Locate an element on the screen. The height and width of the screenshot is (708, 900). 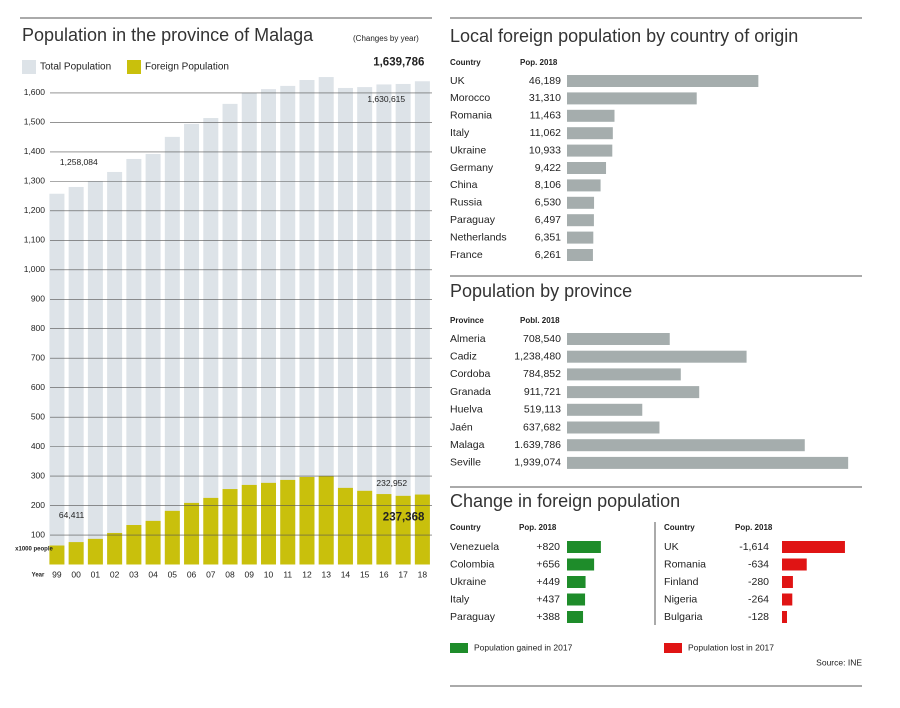
y-tick-label: 800 is located at coordinates (38, 328).